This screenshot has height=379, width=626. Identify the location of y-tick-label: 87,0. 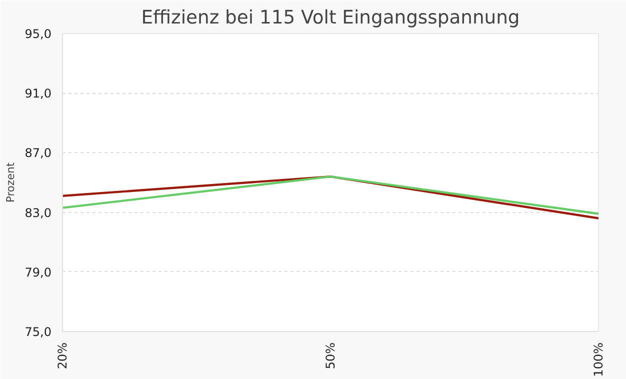
(38, 153).